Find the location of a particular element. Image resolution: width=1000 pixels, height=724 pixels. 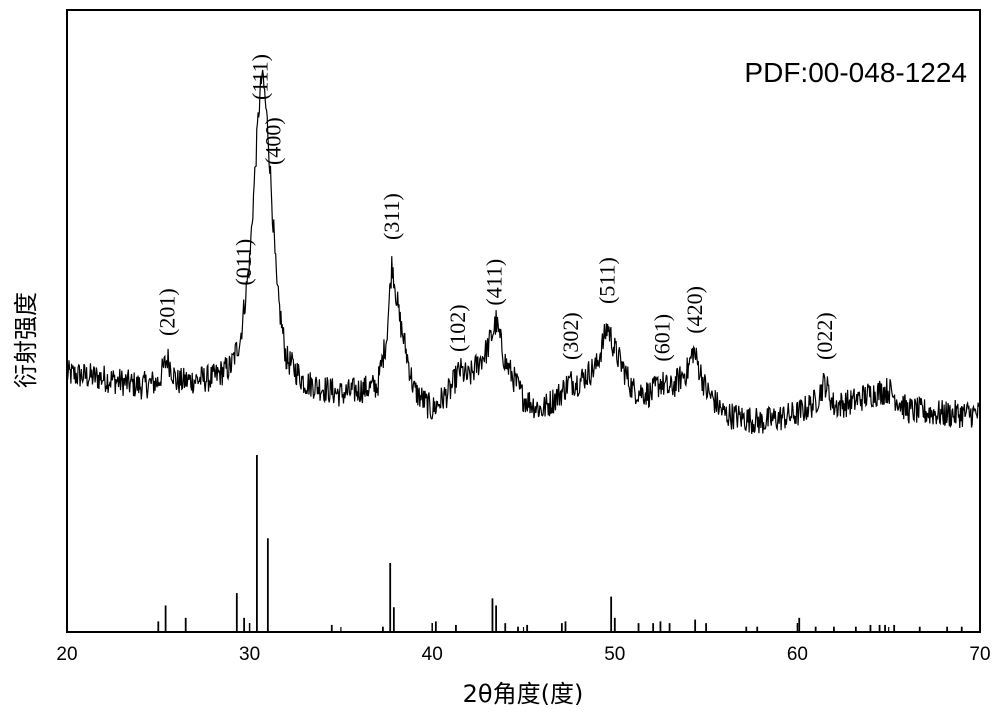

peak-label: (311) is located at coordinates (391, 216).